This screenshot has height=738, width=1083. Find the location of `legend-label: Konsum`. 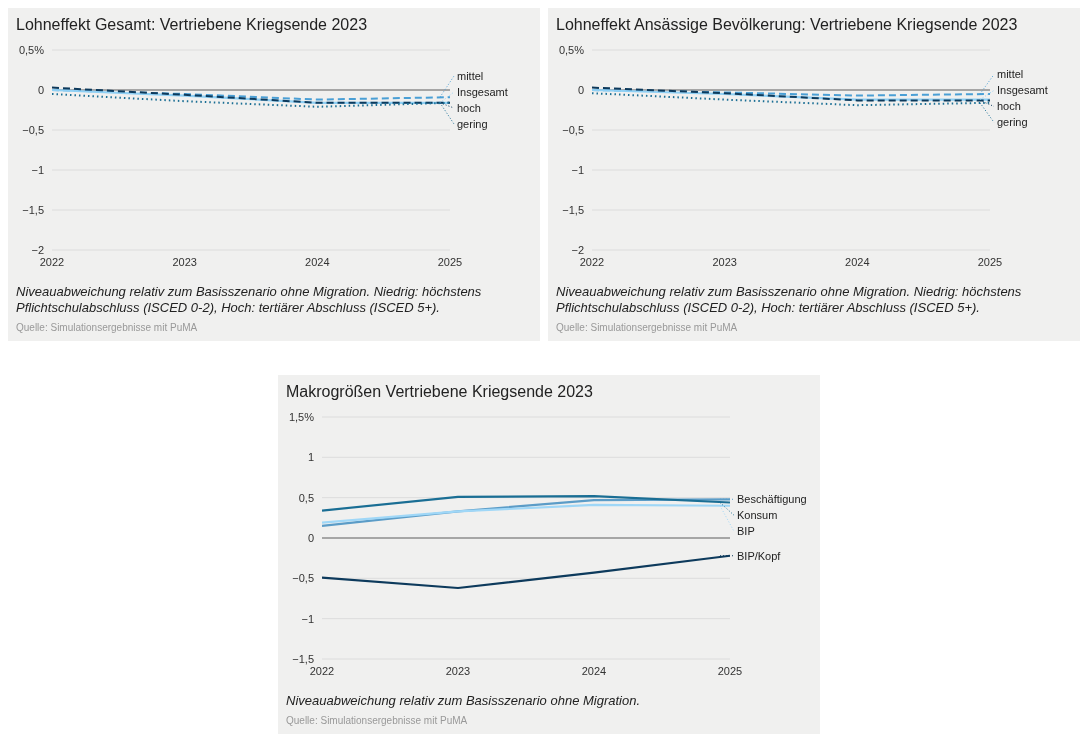

legend-label: Konsum is located at coordinates (757, 515).